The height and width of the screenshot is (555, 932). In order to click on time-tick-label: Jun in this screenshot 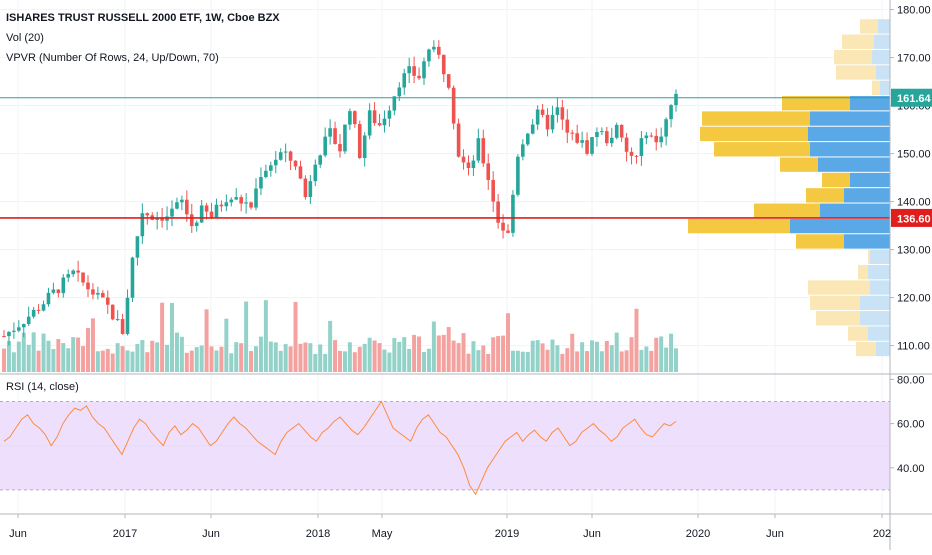, I will do `click(18, 534)`.